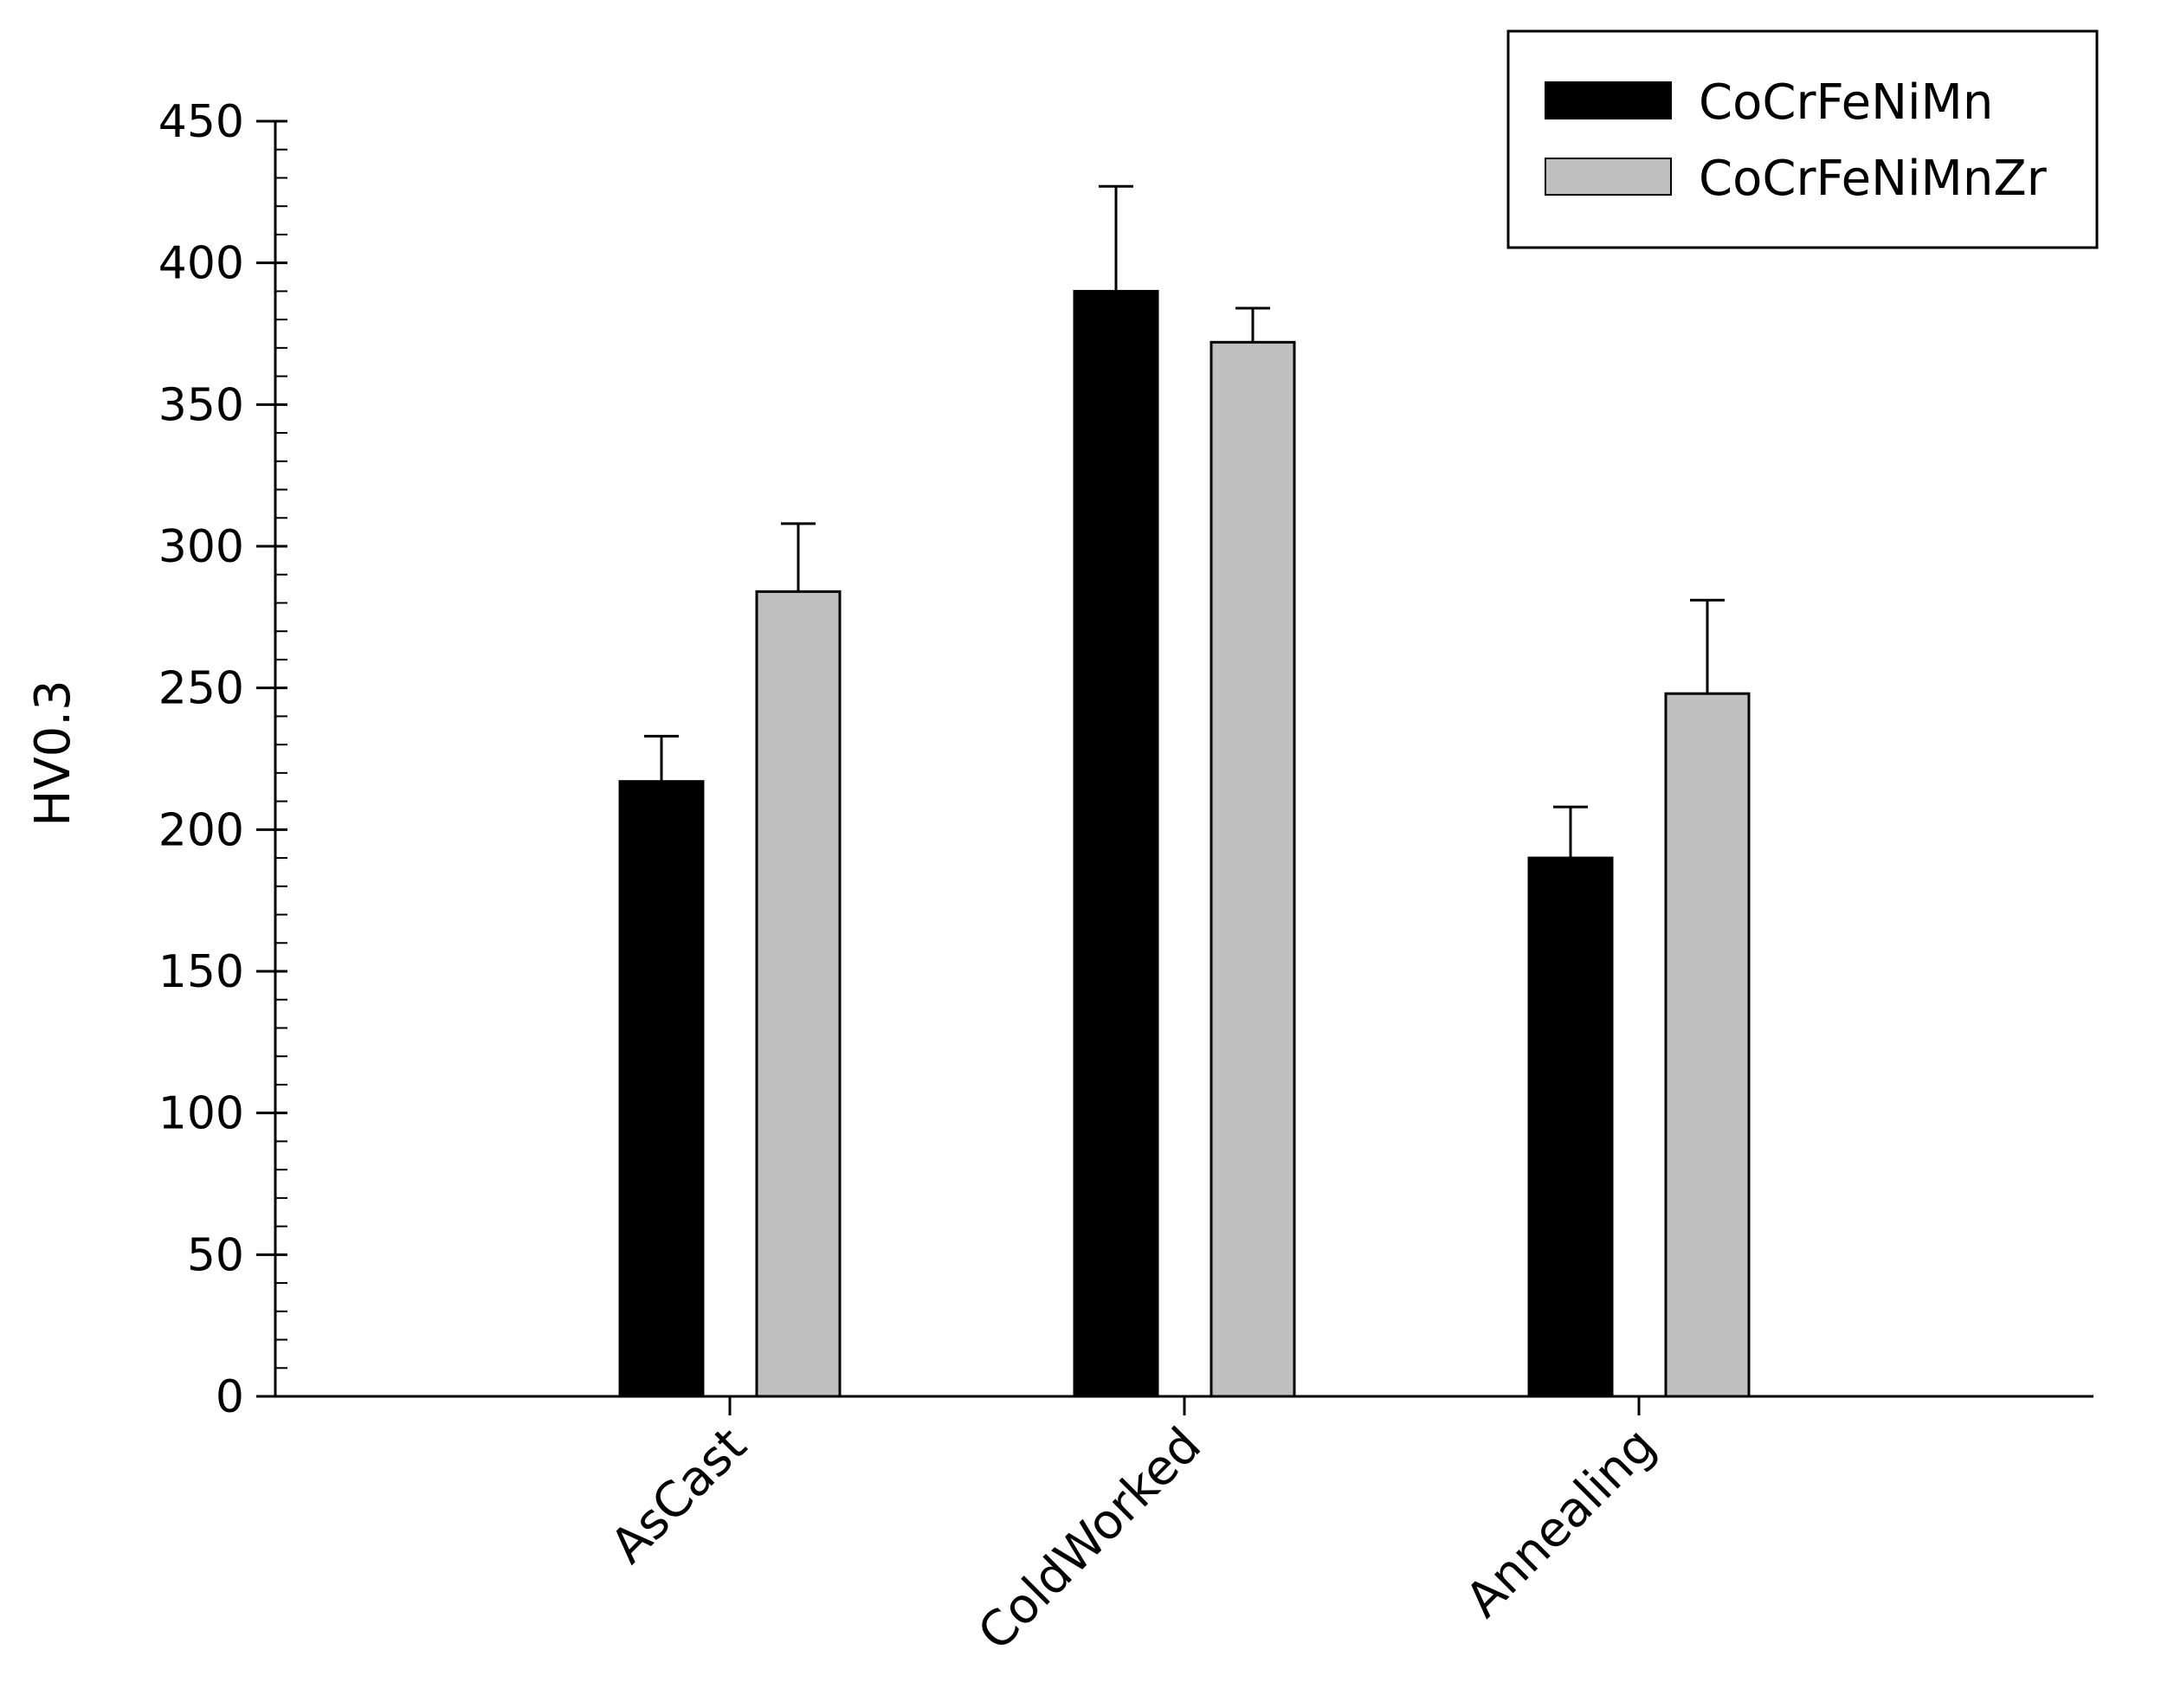  I want to click on legend-swatch-cocrfenimnzr, so click(1608, 177).